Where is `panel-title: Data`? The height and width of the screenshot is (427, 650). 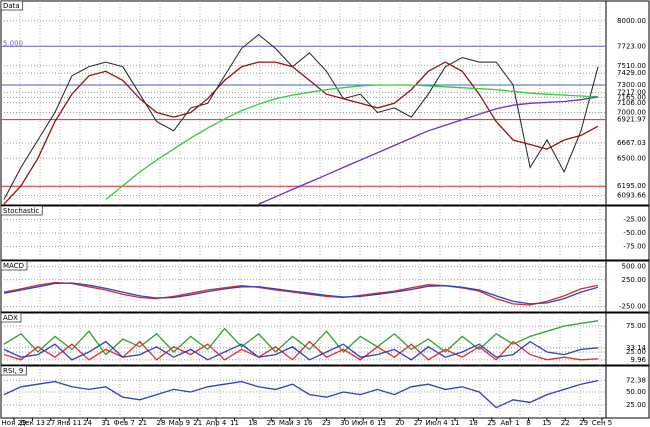 panel-title: Data is located at coordinates (11, 6).